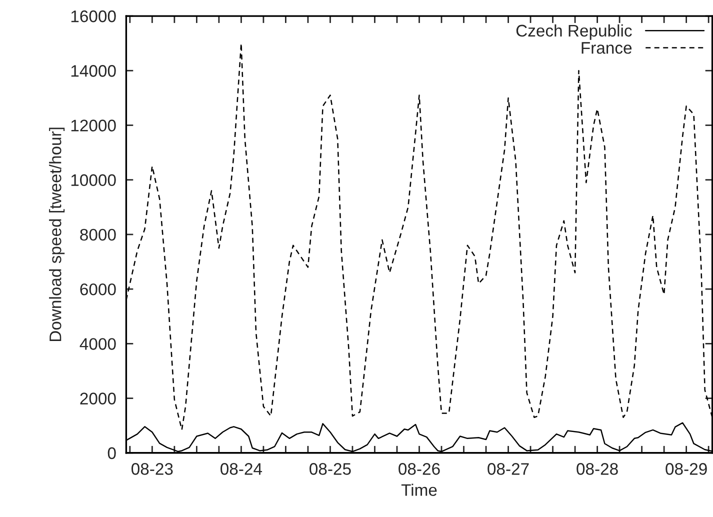 The width and height of the screenshot is (713, 517). I want to click on x-tick-label: 08-26, so click(419, 469).